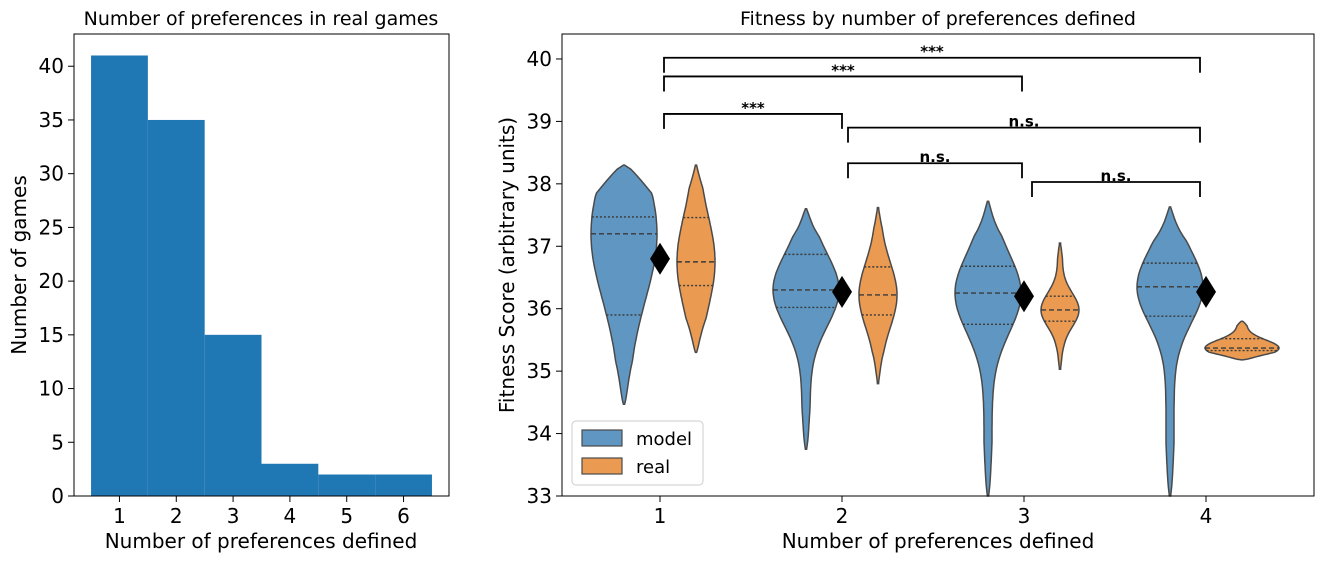 This screenshot has height=561, width=1323. What do you see at coordinates (346, 516) in the screenshot?
I see `x-tick-label: 5` at bounding box center [346, 516].